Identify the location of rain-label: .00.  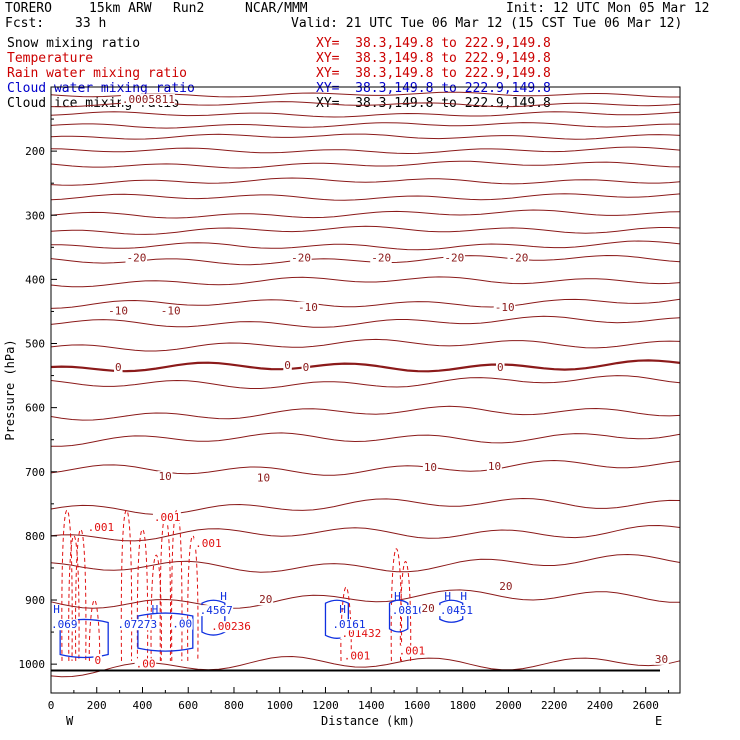
(146, 663).